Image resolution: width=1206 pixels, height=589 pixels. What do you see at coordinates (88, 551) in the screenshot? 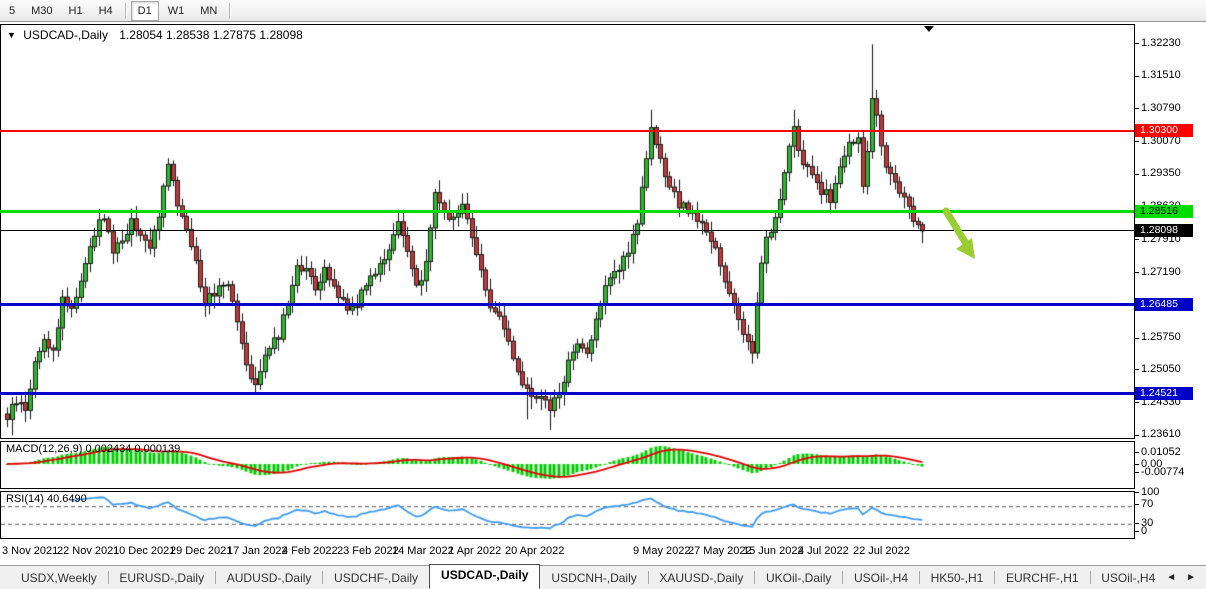
I see `x-axis-date-label: 22 Nov 2021` at bounding box center [88, 551].